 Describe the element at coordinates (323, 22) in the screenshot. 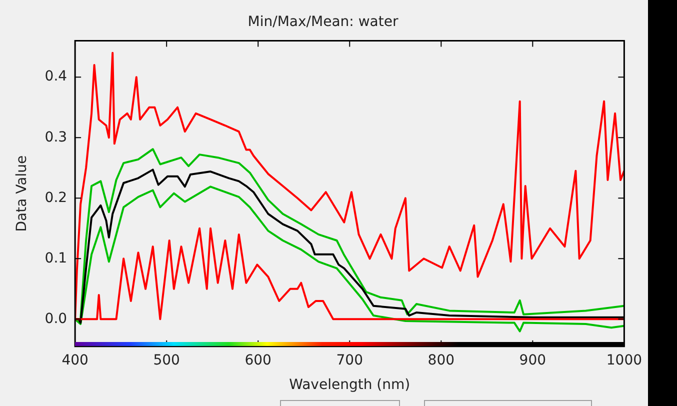

I see `chart-title: Min/Max/Mean: water` at that location.